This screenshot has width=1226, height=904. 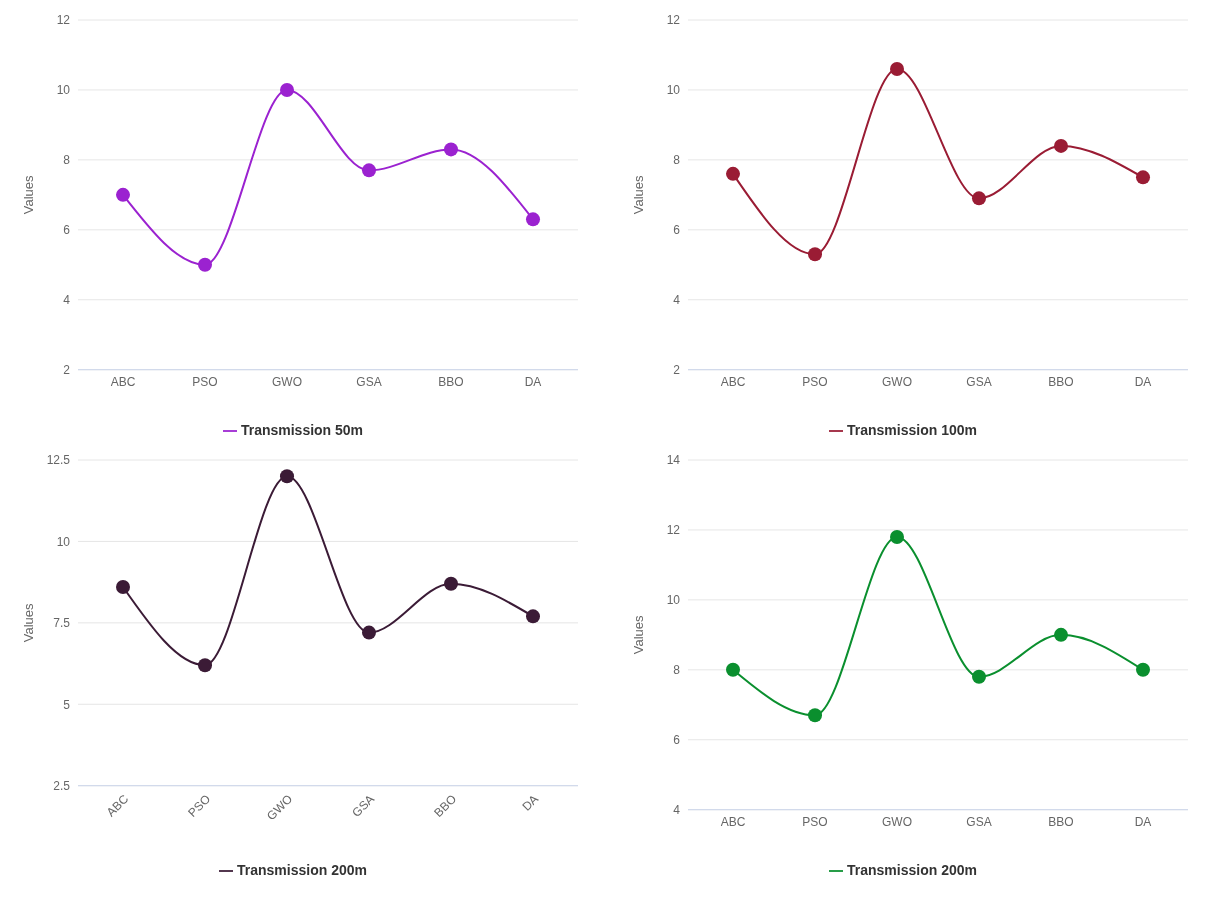 I want to click on y-tick-label: 12.5, so click(x=58, y=460).